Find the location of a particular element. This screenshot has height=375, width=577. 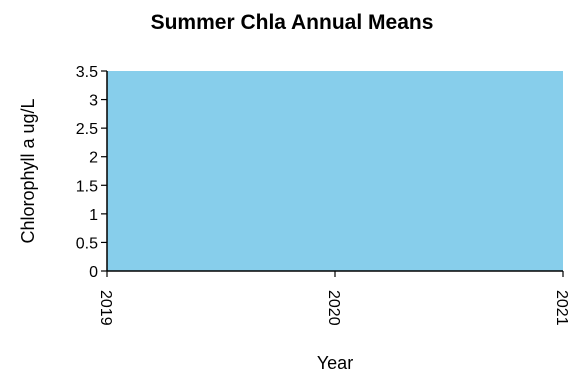

y-tick-label: 0.5 is located at coordinates (87, 243).